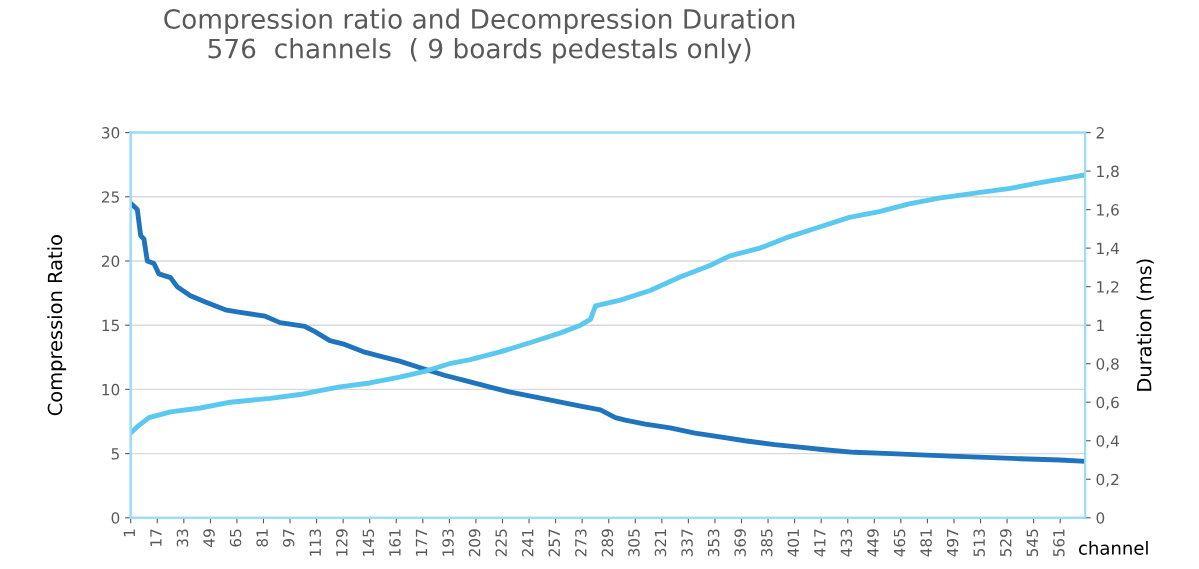 Image resolution: width=1199 pixels, height=569 pixels. Describe the element at coordinates (1108, 288) in the screenshot. I see `y2-tick-label: 1,2` at that location.